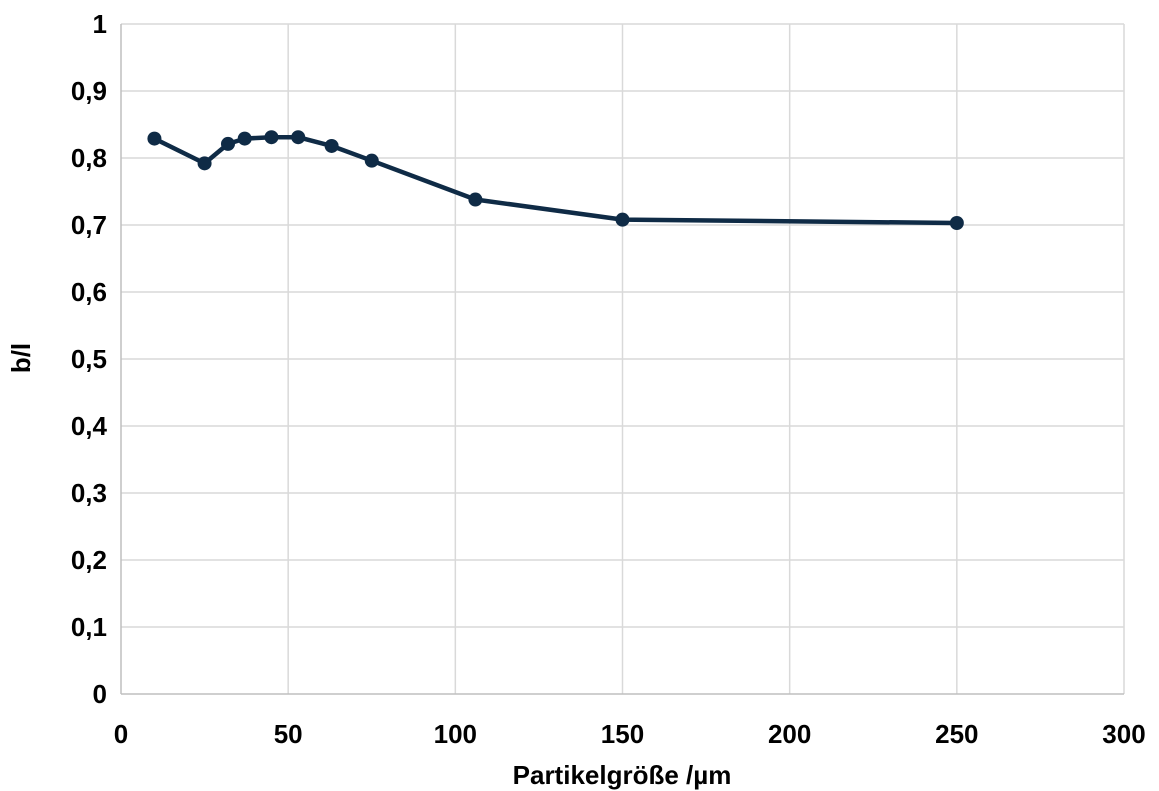 This screenshot has width=1159, height=791. What do you see at coordinates (89, 493) in the screenshot?
I see `y-tick-label: 0,3` at bounding box center [89, 493].